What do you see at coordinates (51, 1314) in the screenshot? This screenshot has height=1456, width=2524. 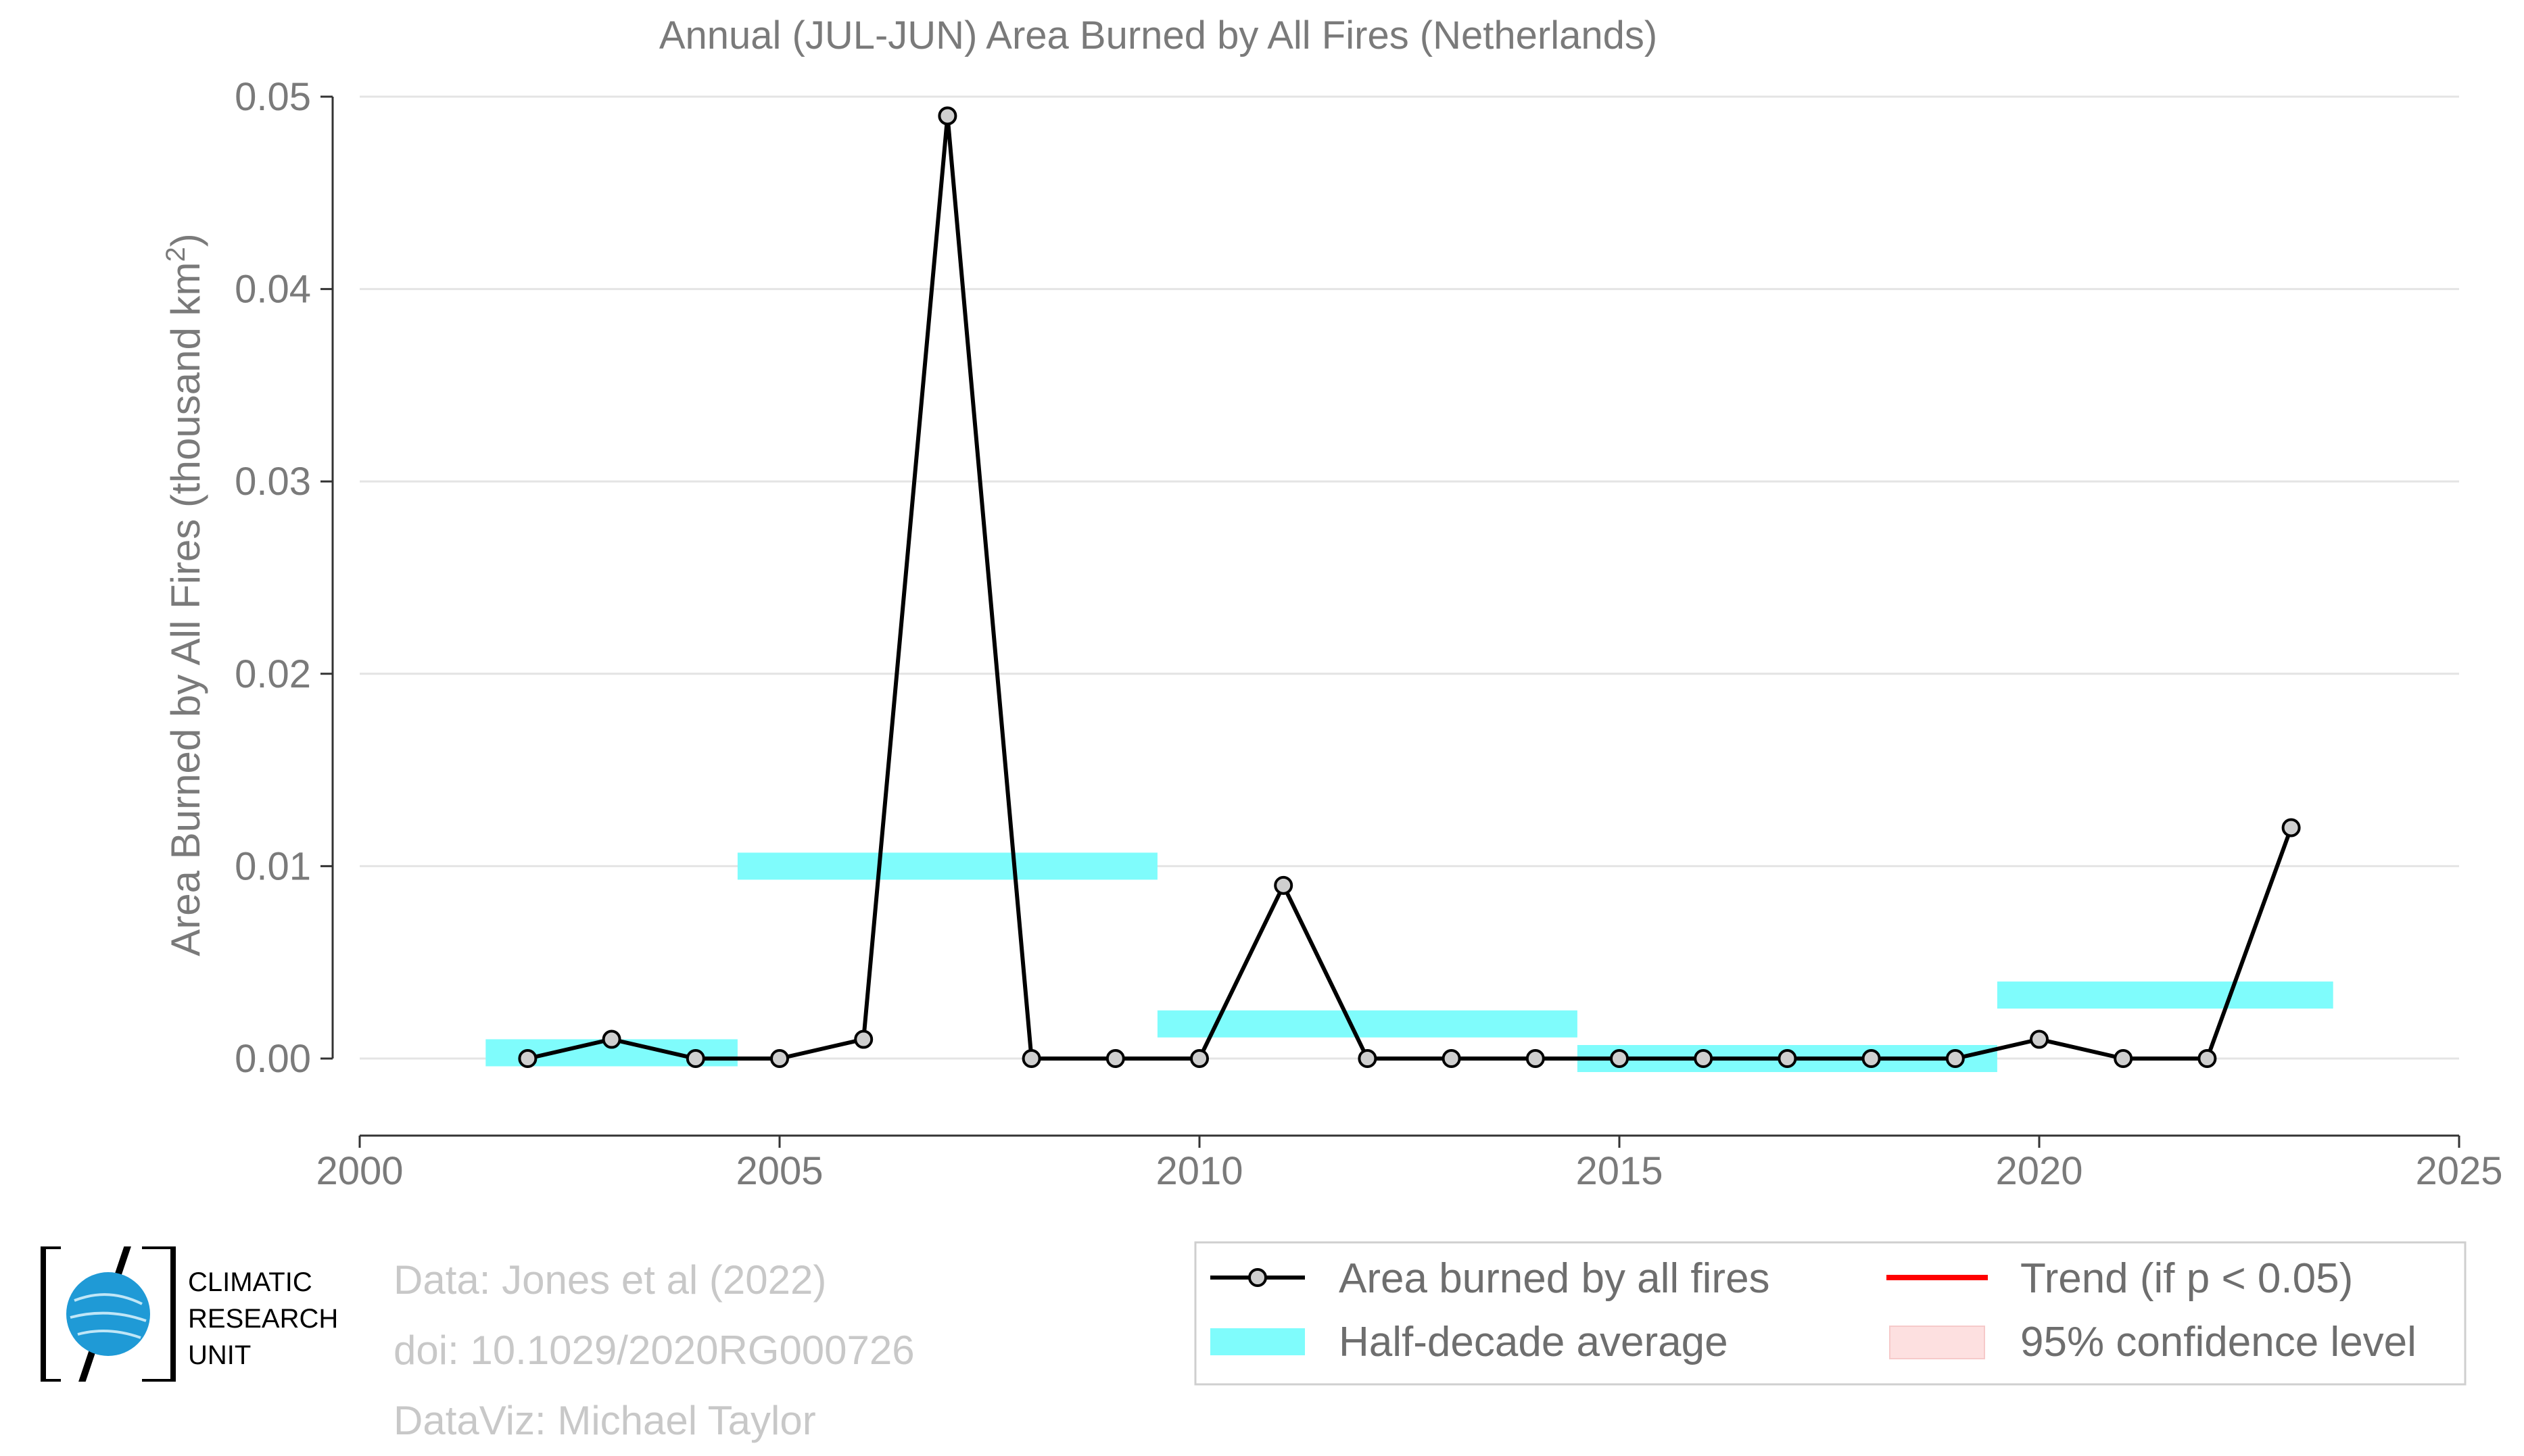 I see `logo-bracket-left` at bounding box center [51, 1314].